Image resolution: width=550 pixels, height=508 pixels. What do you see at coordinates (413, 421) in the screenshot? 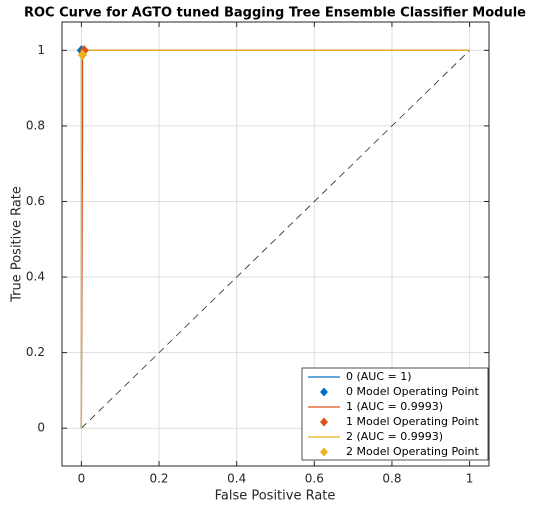
I see `legend-label: 1 Model Operating Point` at bounding box center [413, 421].